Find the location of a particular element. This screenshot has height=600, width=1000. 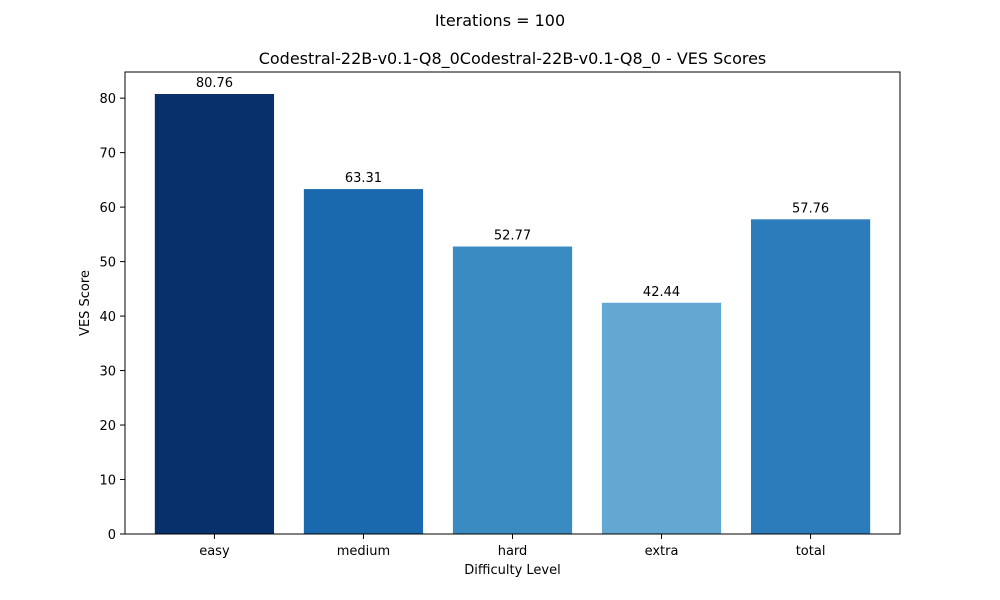

y-tick-label-70: 70 is located at coordinates (107, 154).